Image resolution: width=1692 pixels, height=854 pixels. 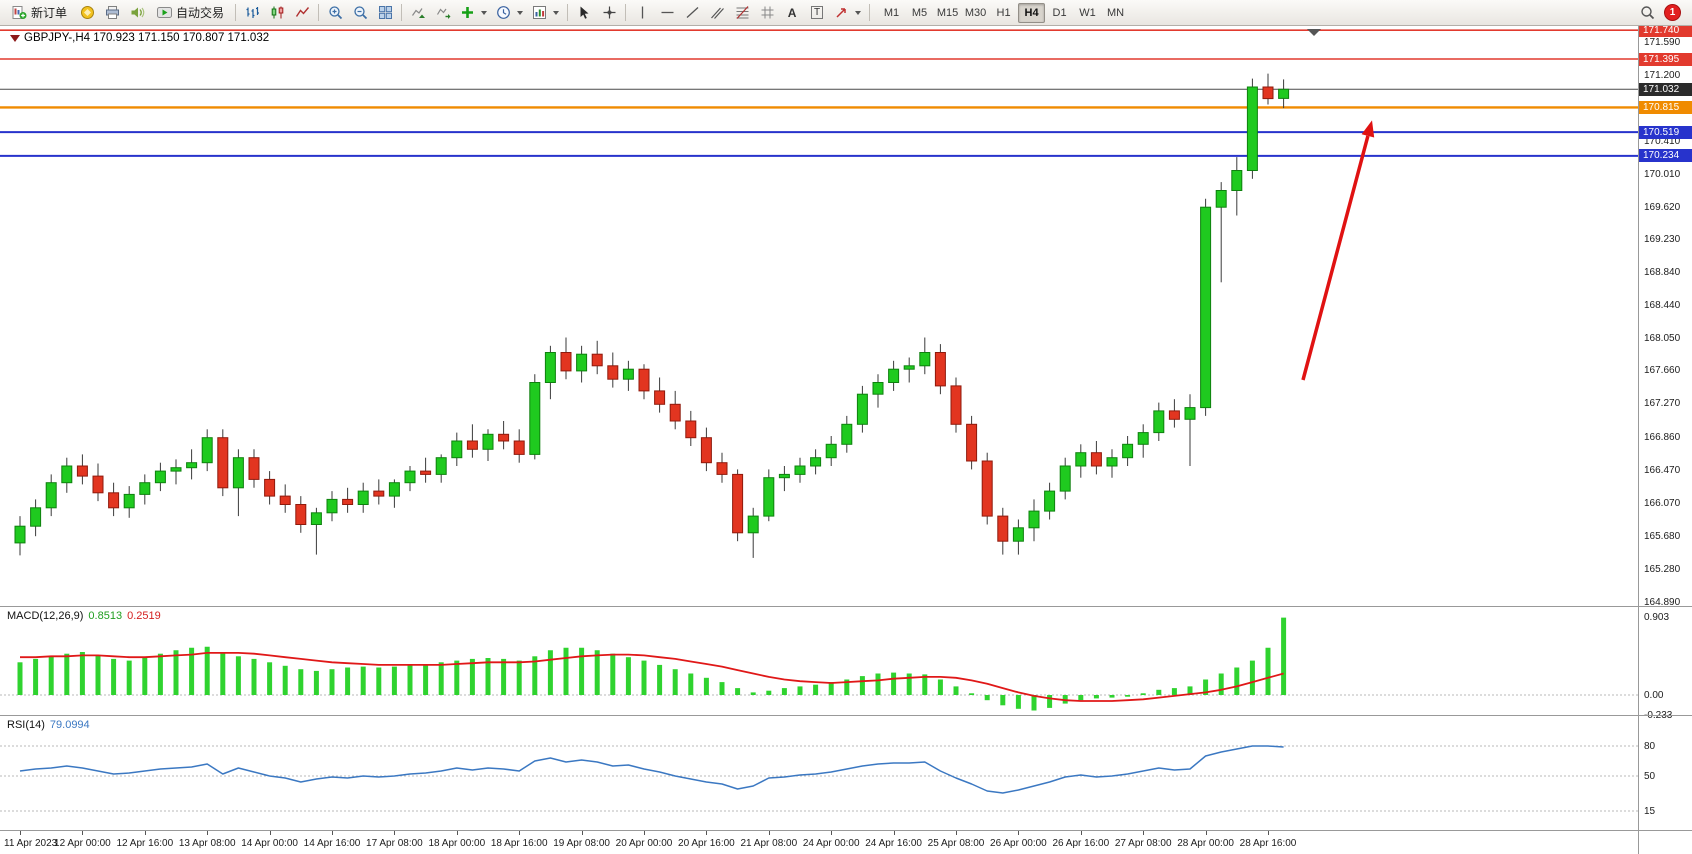 I want to click on print-button, so click(x=112, y=13).